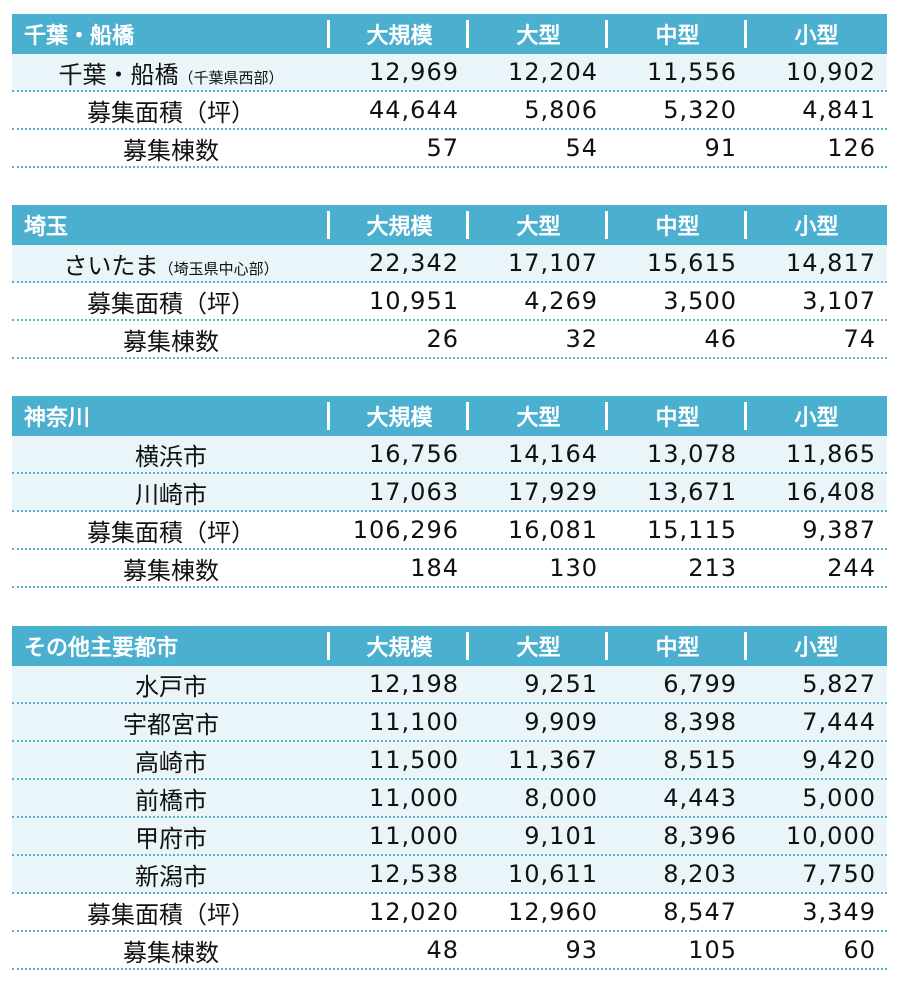  What do you see at coordinates (712, 568) in the screenshot?
I see `cell-value: 213` at bounding box center [712, 568].